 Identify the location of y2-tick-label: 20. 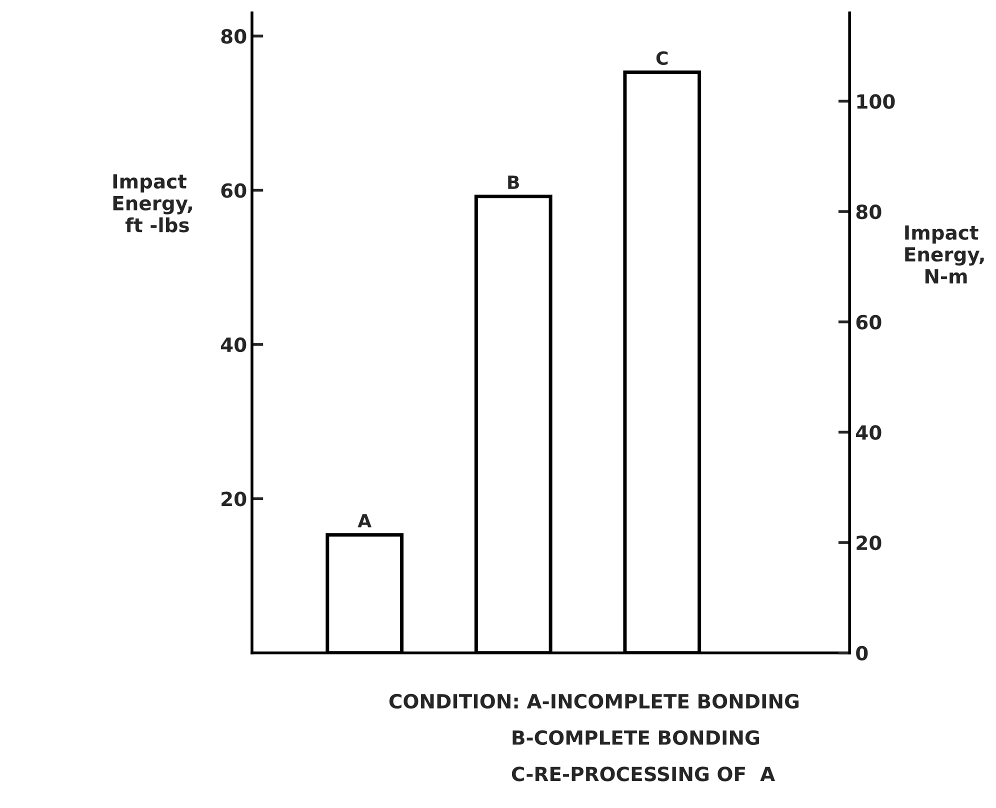
(869, 542).